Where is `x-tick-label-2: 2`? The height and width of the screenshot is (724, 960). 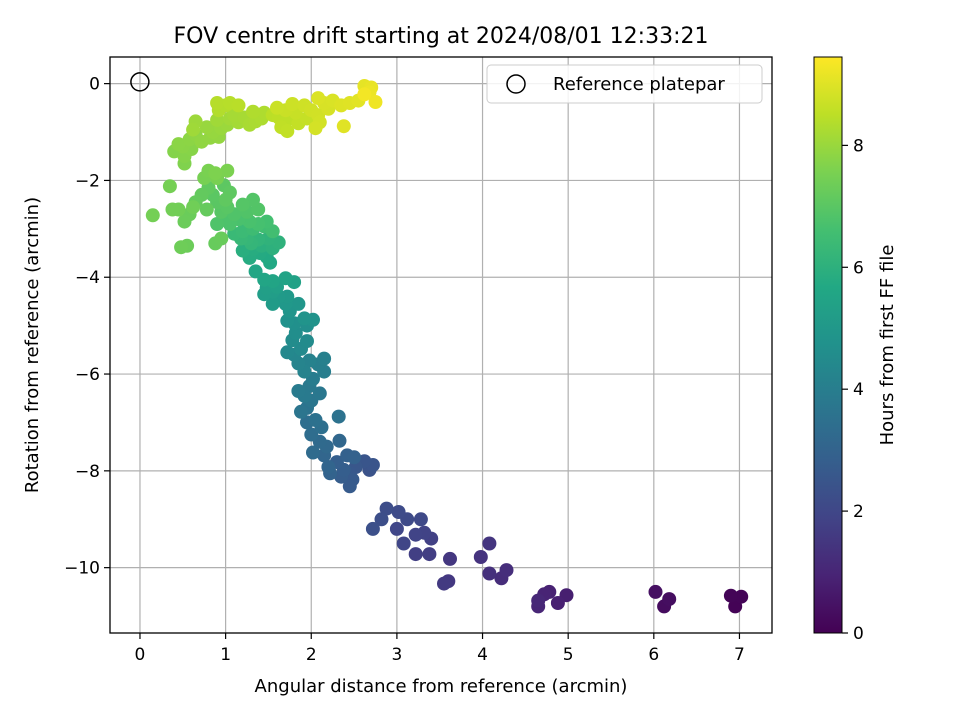
x-tick-label-2: 2 is located at coordinates (311, 655).